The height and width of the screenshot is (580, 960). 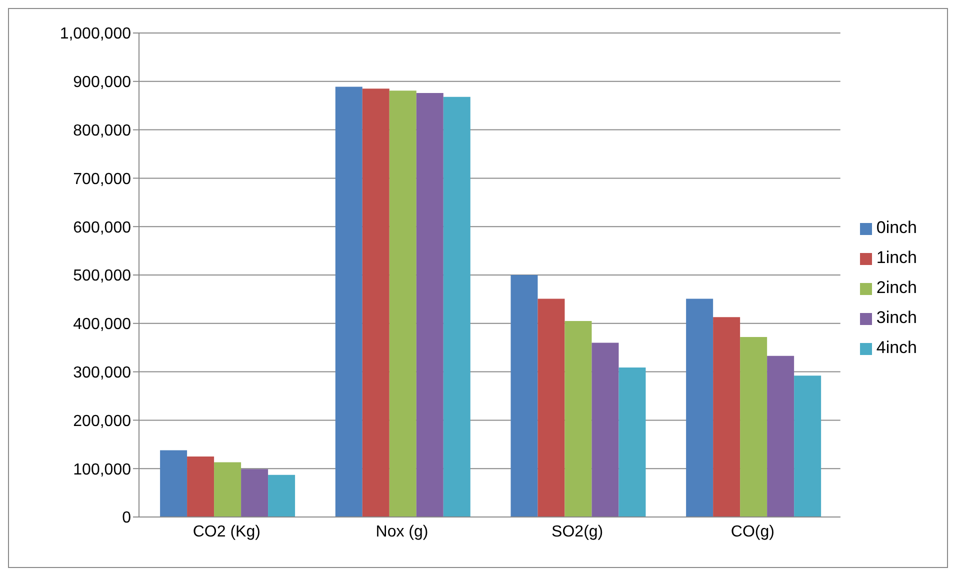 I want to click on y-tick-label: 300,000, so click(x=102, y=373).